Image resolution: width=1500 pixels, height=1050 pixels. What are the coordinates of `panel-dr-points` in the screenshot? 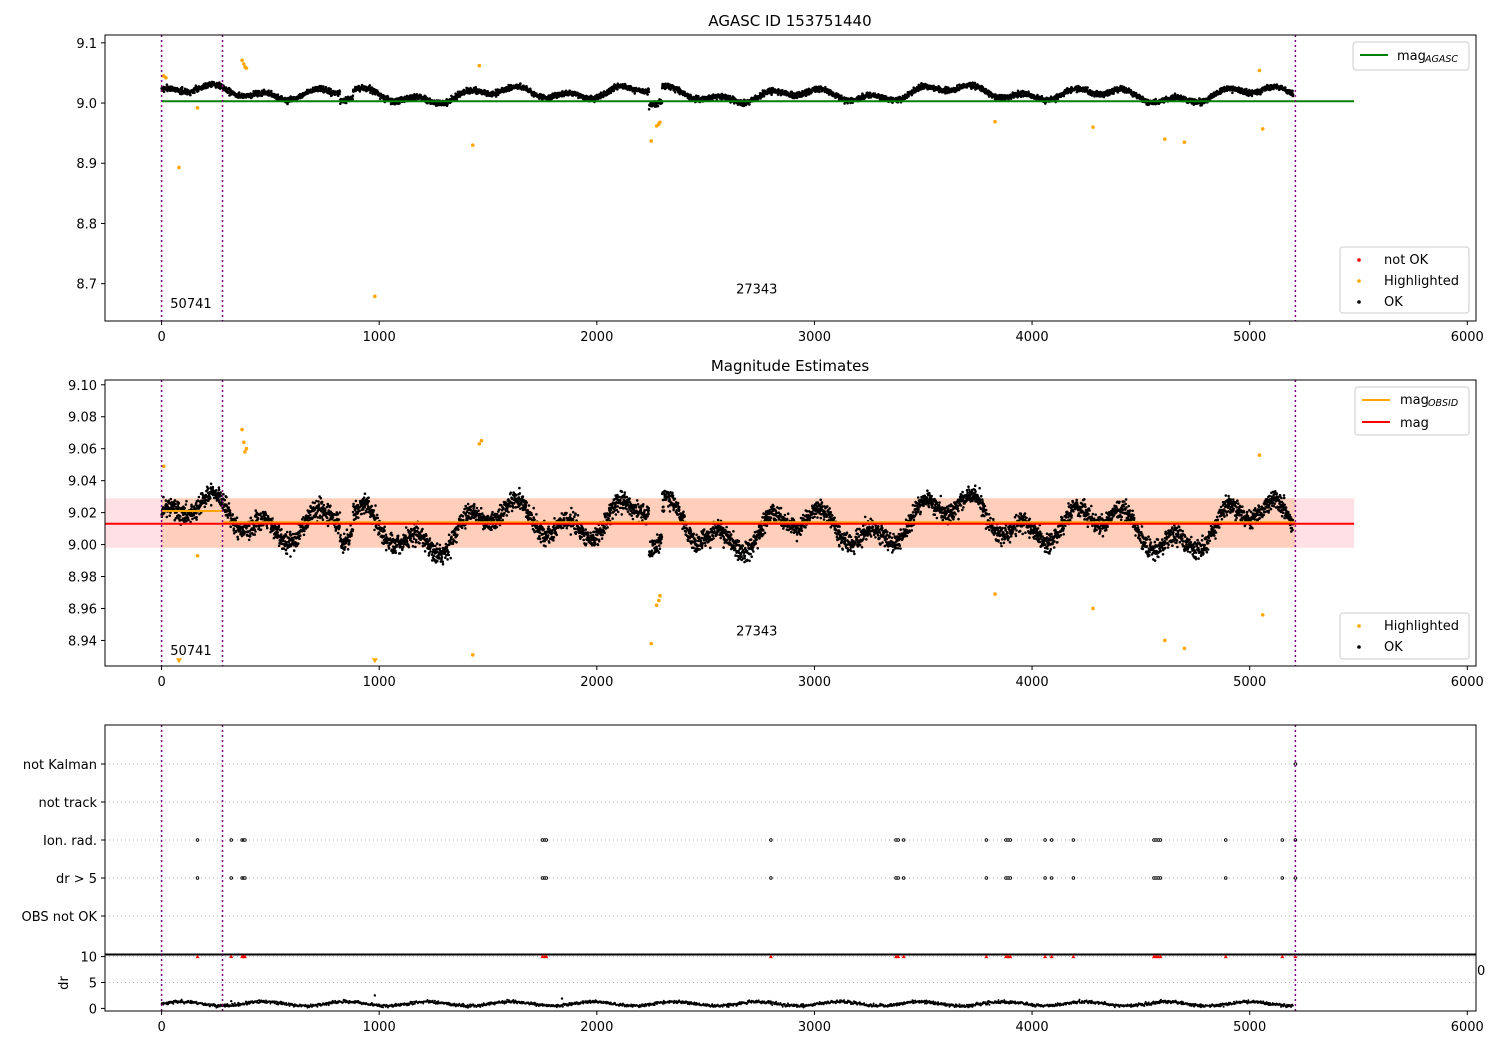 It's located at (790, 982).